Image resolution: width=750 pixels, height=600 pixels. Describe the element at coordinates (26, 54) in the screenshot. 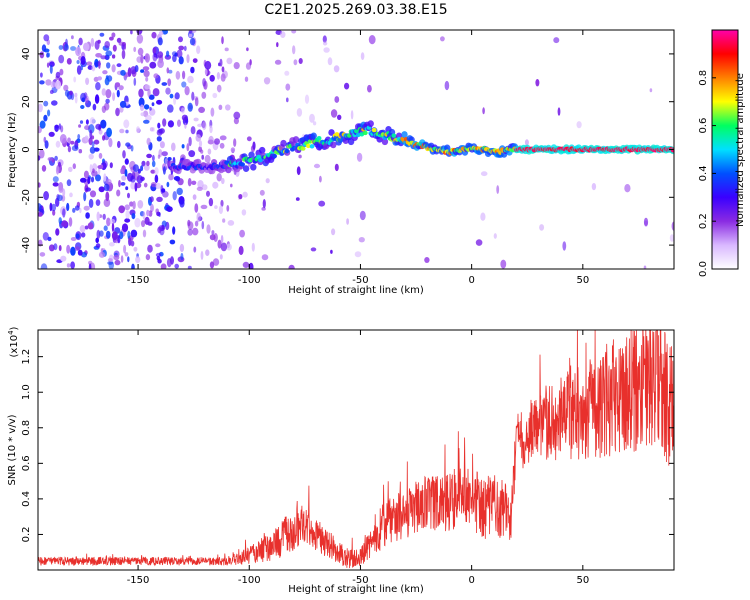

I see `y-tick-label: 40` at that location.